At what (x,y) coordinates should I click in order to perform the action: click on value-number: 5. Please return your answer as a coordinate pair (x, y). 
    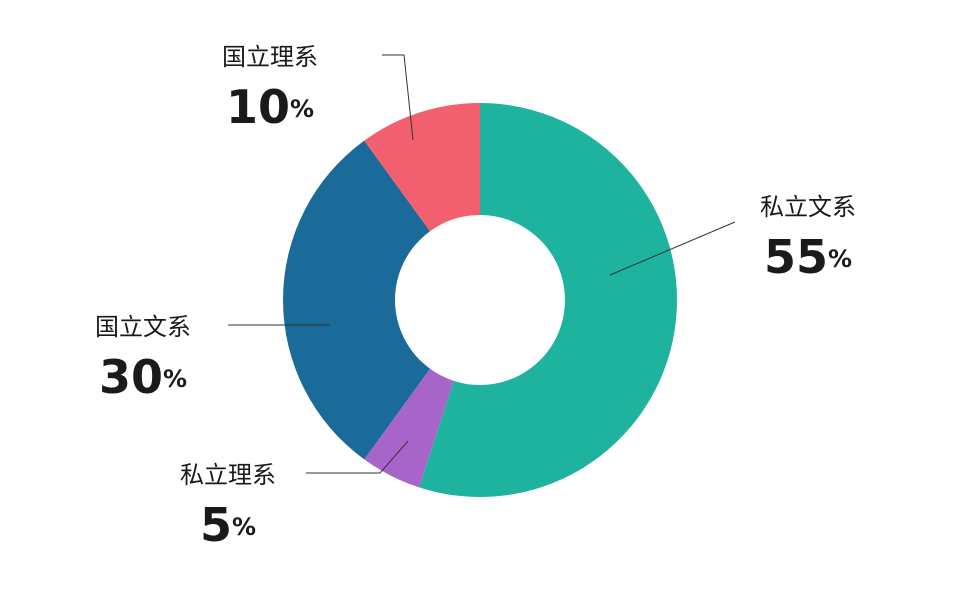
    Looking at the image, I should click on (216, 525).